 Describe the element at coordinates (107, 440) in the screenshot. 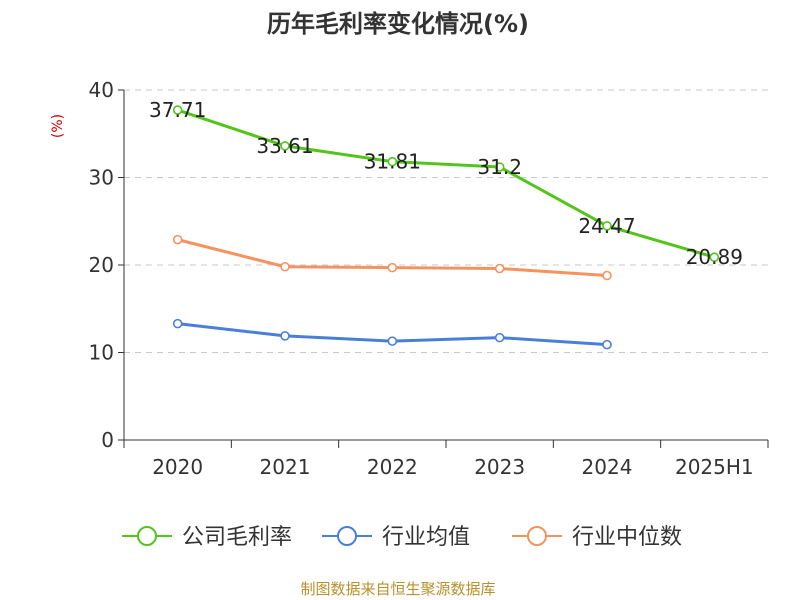

I see `y-tick-label: 0` at that location.